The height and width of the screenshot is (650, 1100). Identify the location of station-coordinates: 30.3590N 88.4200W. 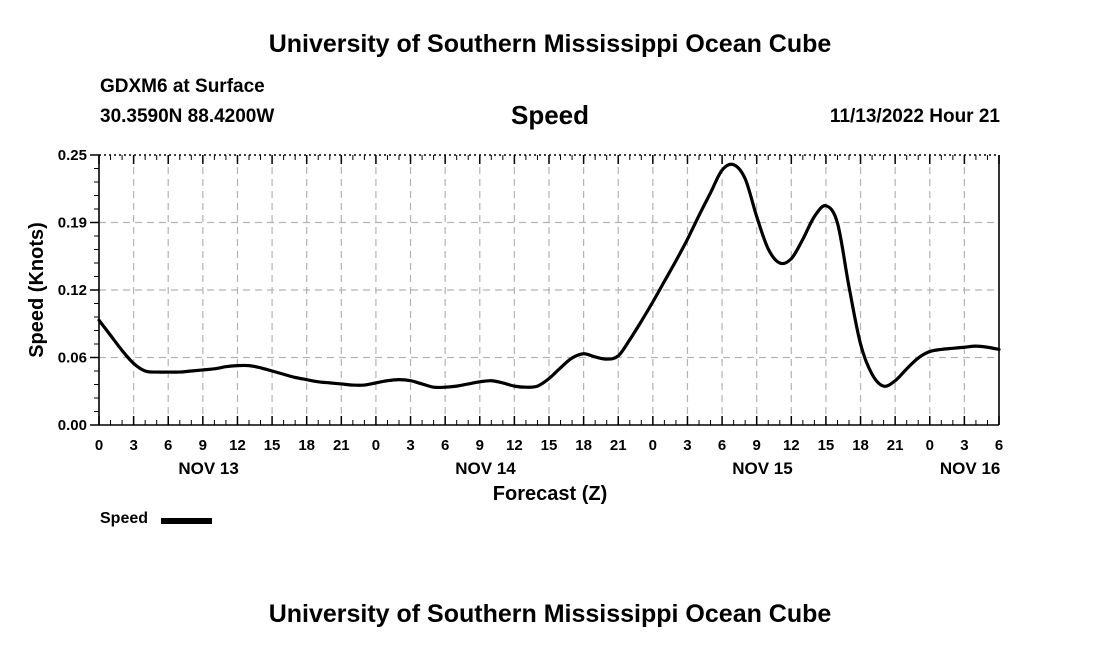
(187, 116).